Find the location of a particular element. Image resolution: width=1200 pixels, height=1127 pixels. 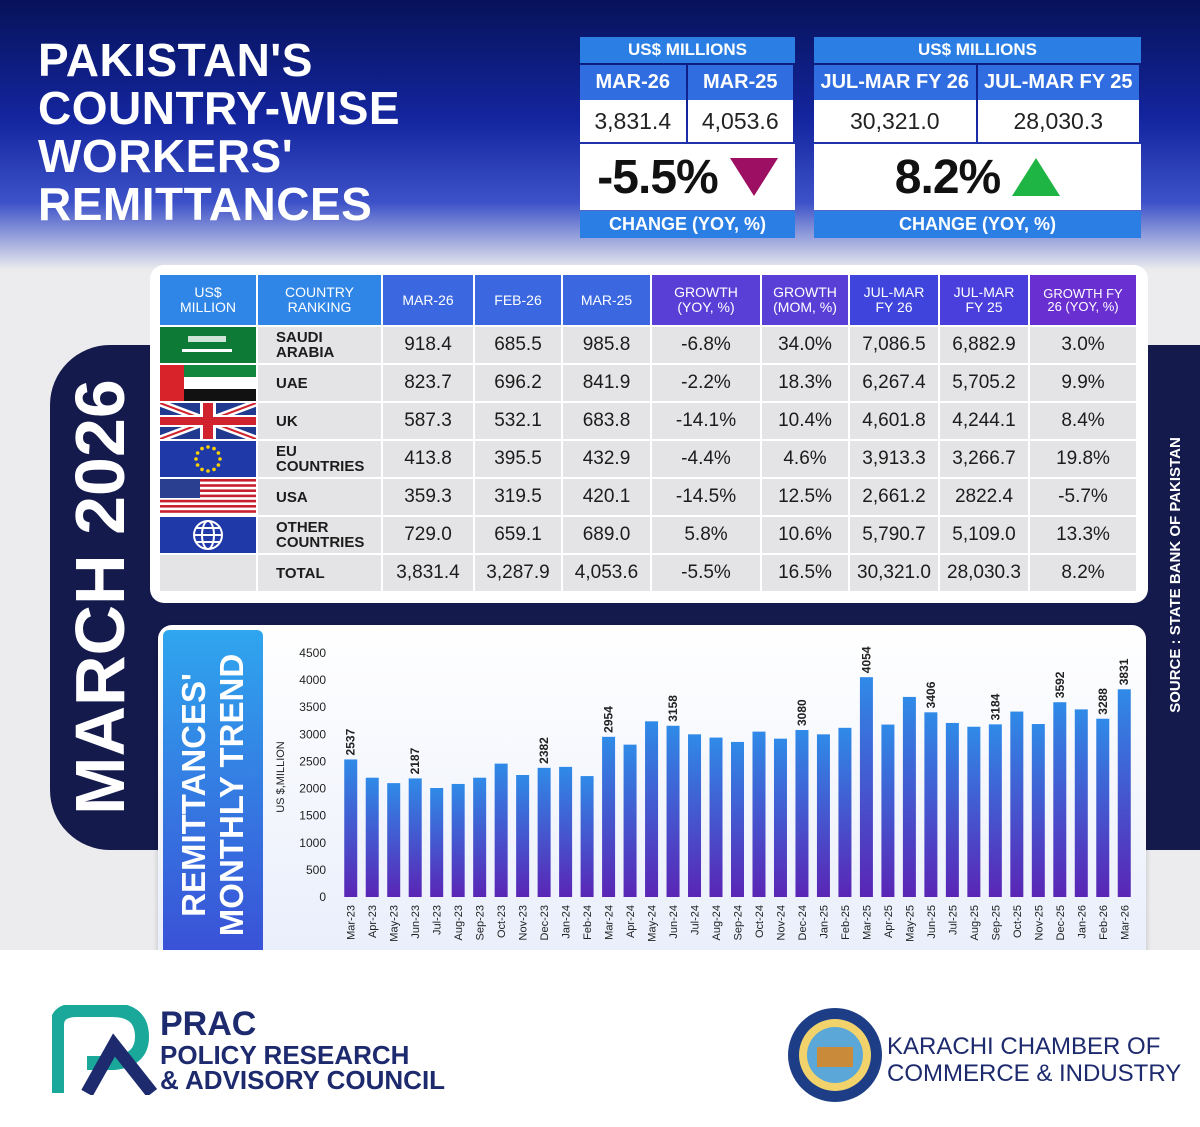

flag is located at coordinates (208, 497).